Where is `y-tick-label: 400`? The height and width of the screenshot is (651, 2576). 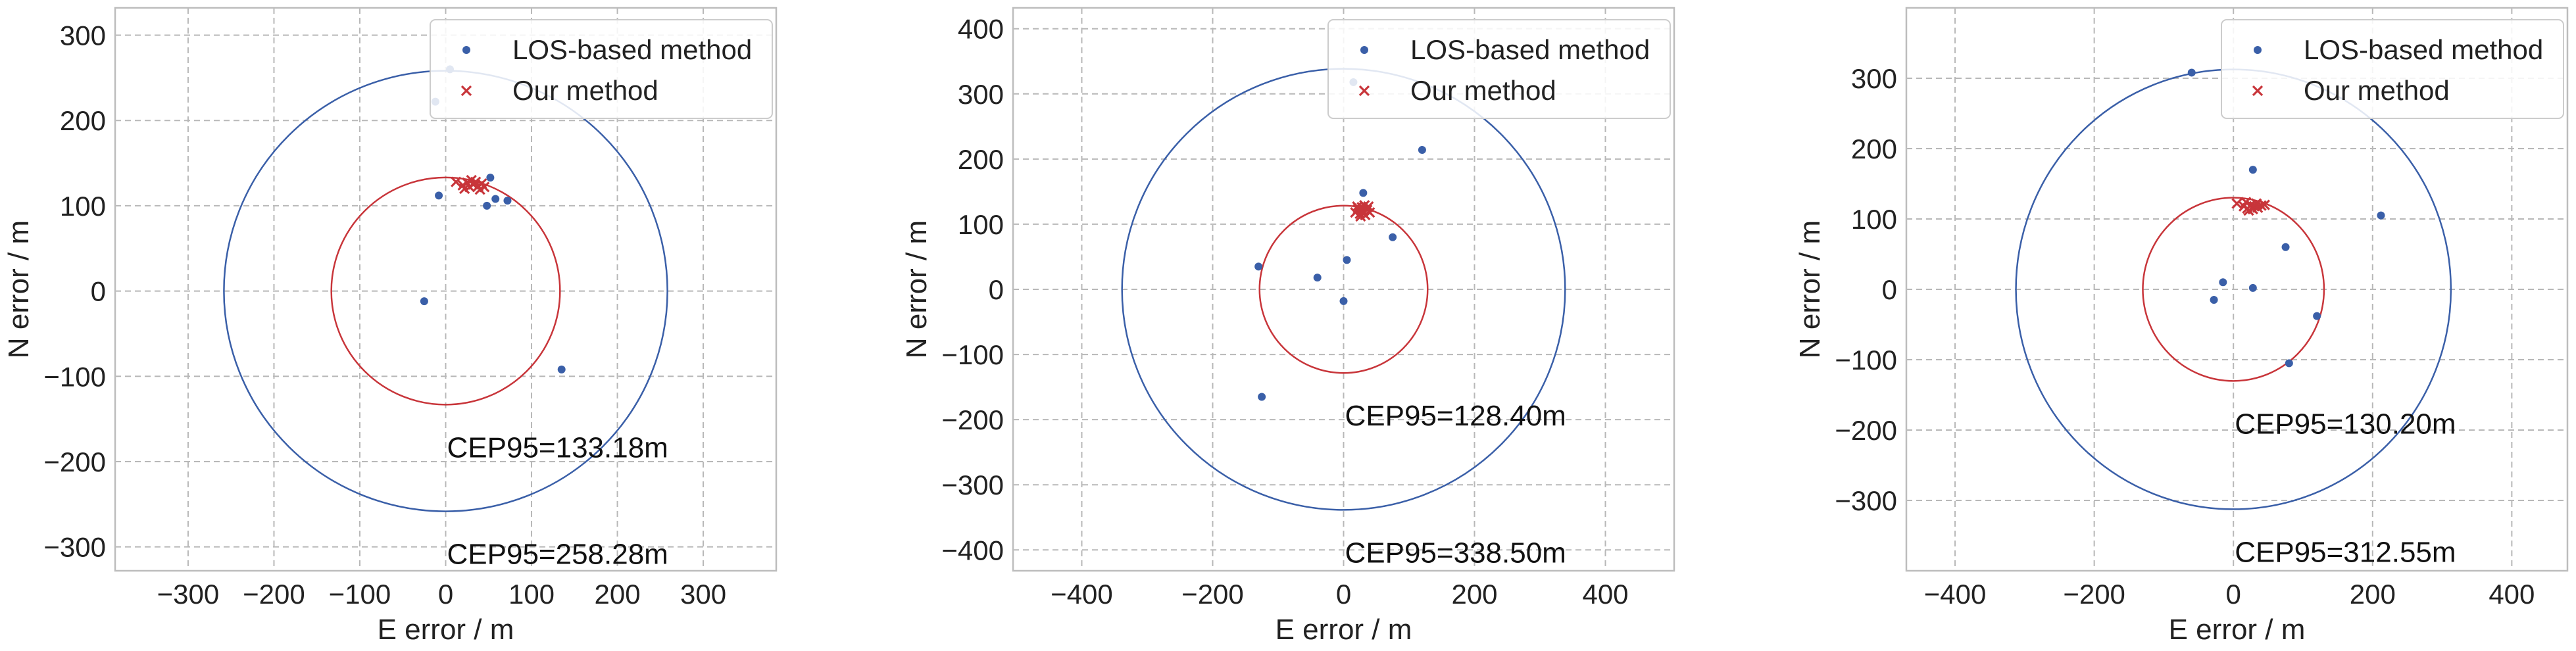 y-tick-label: 400 is located at coordinates (981, 30).